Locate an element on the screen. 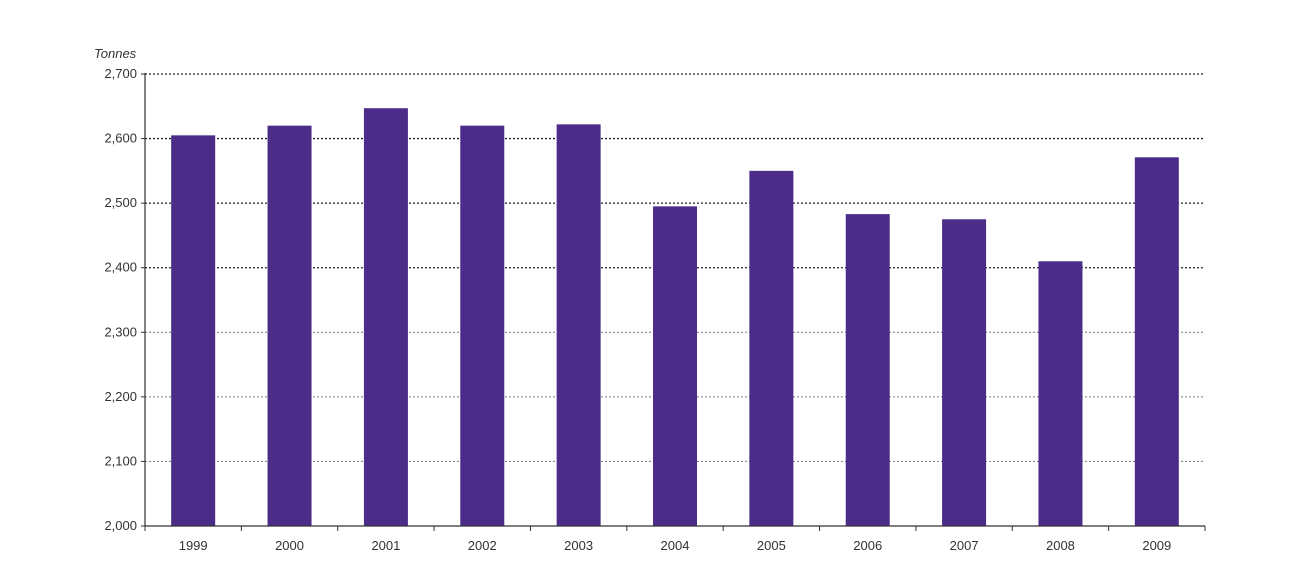 Image resolution: width=1301 pixels, height=588 pixels. y-tick-label: 2,200 is located at coordinates (120, 396).